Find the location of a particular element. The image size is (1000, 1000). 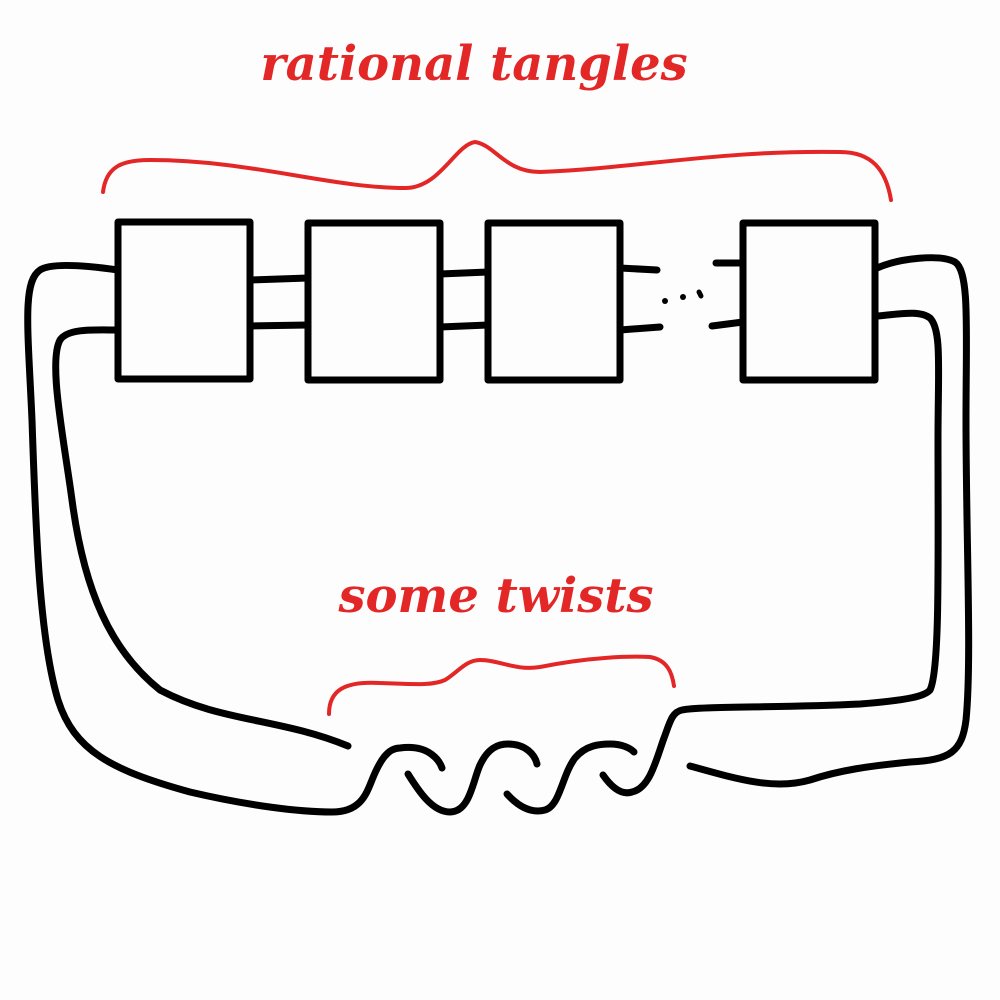

rational-tangles-brace is located at coordinates (497, 171).